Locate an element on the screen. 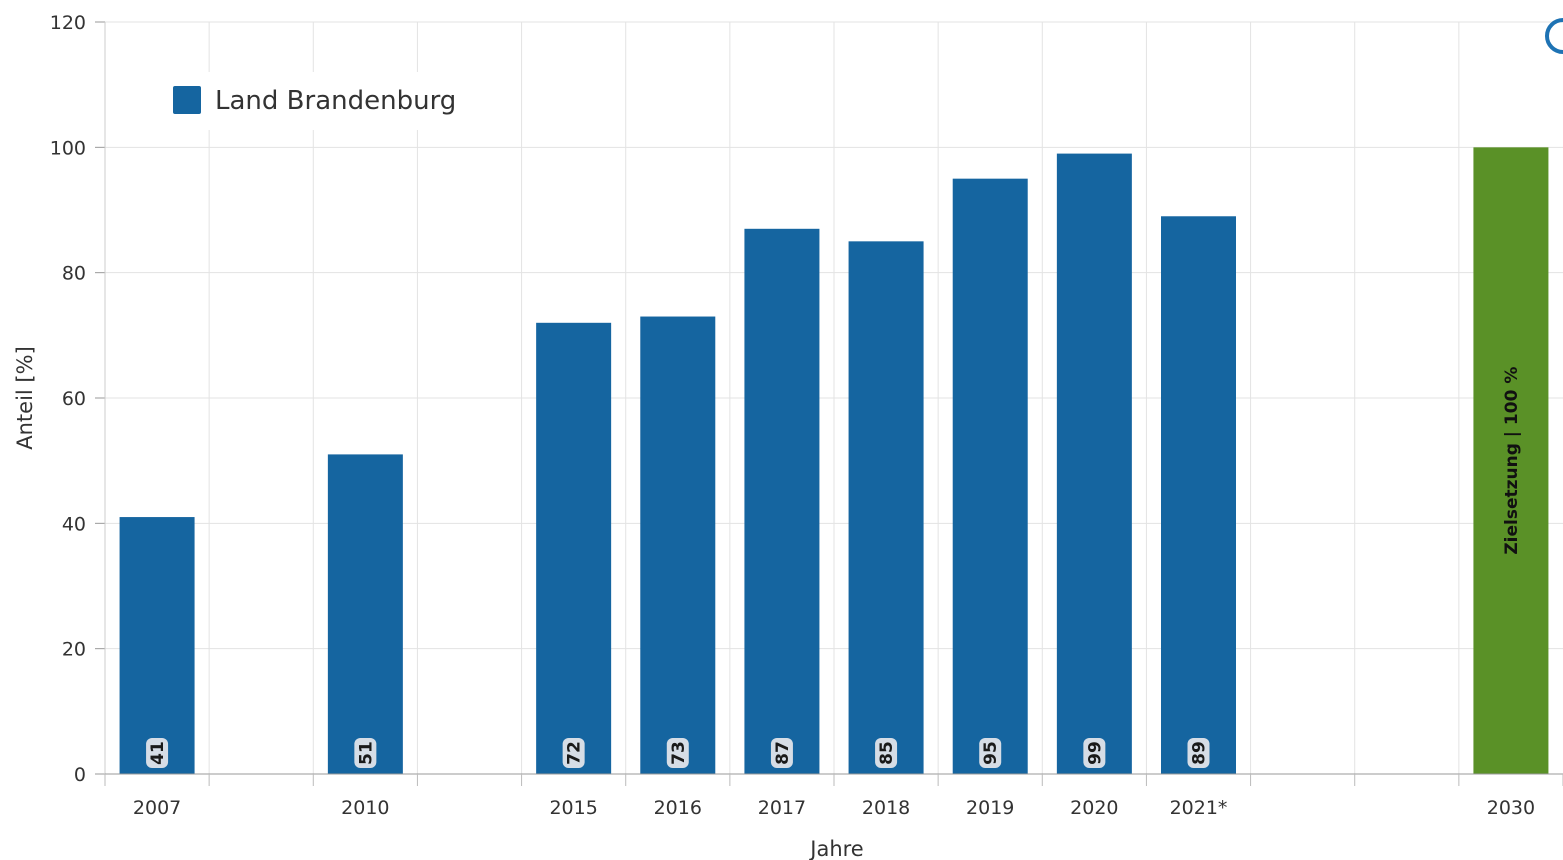 Image resolution: width=1563 pixels, height=860 pixels. legend: Land Brandenburg is located at coordinates (306, 101).